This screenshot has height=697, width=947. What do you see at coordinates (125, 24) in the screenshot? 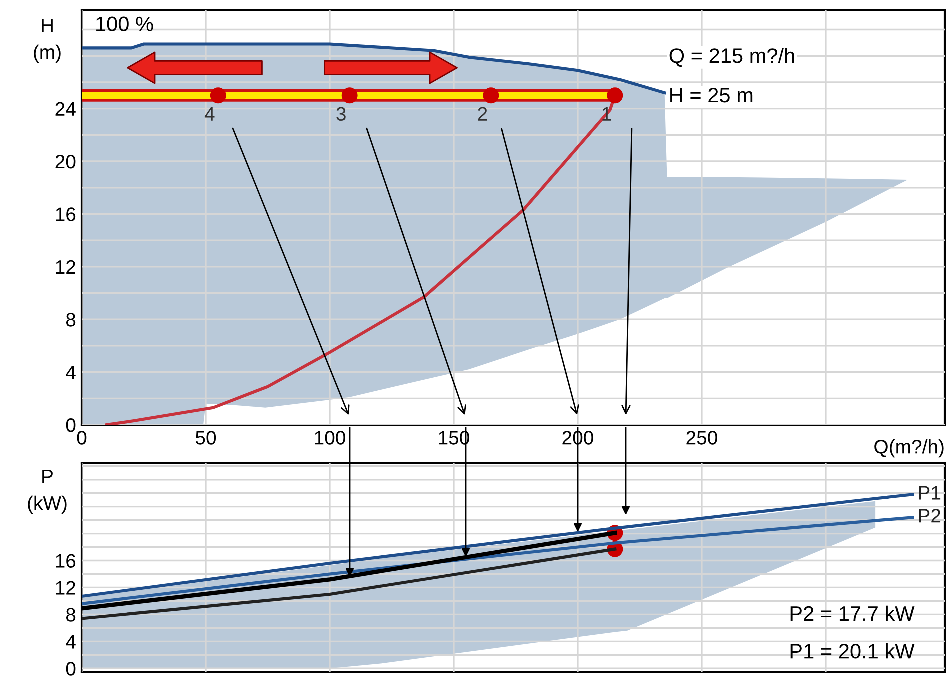
I see `annotation: 100 %` at bounding box center [125, 24].